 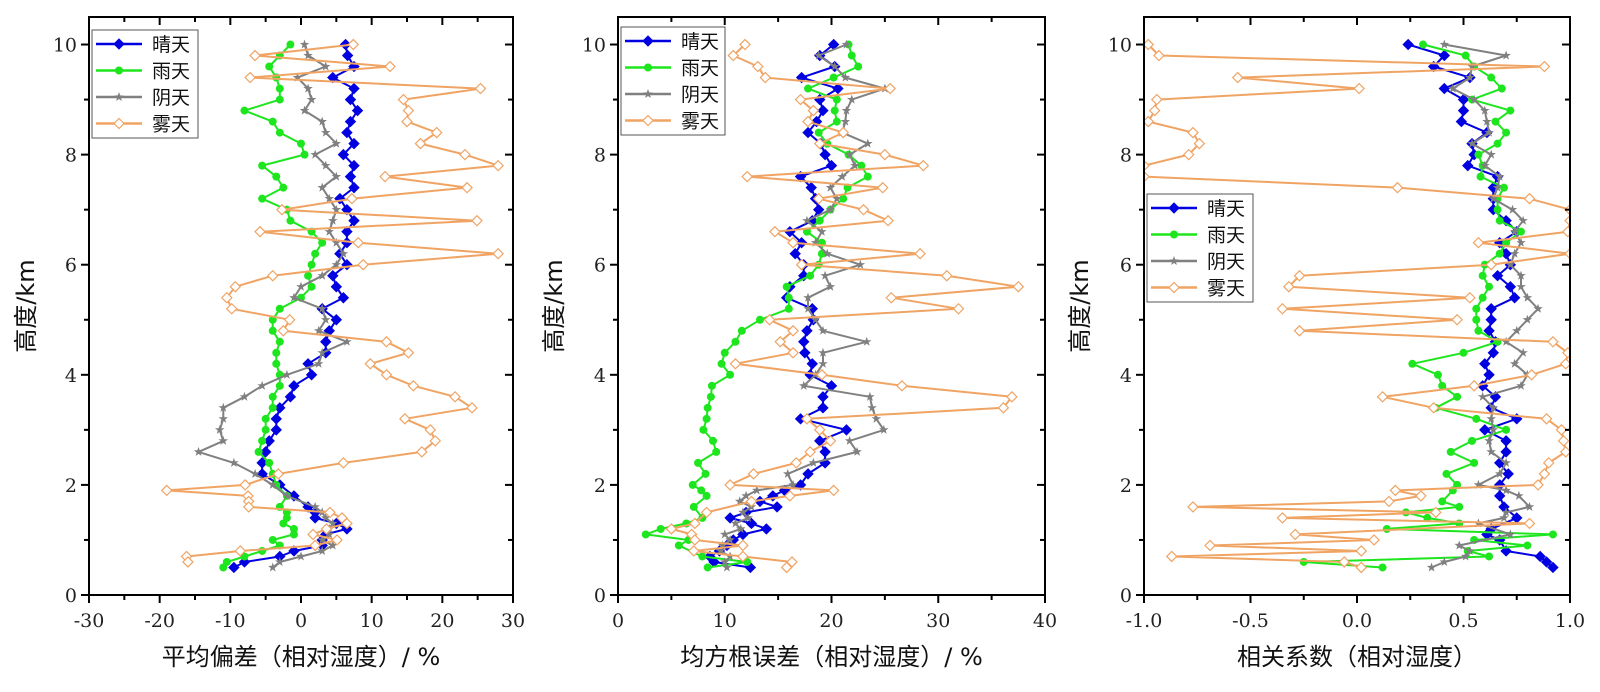 What do you see at coordinates (600, 486) in the screenshot?
I see `y-tick-label: 2` at bounding box center [600, 486].